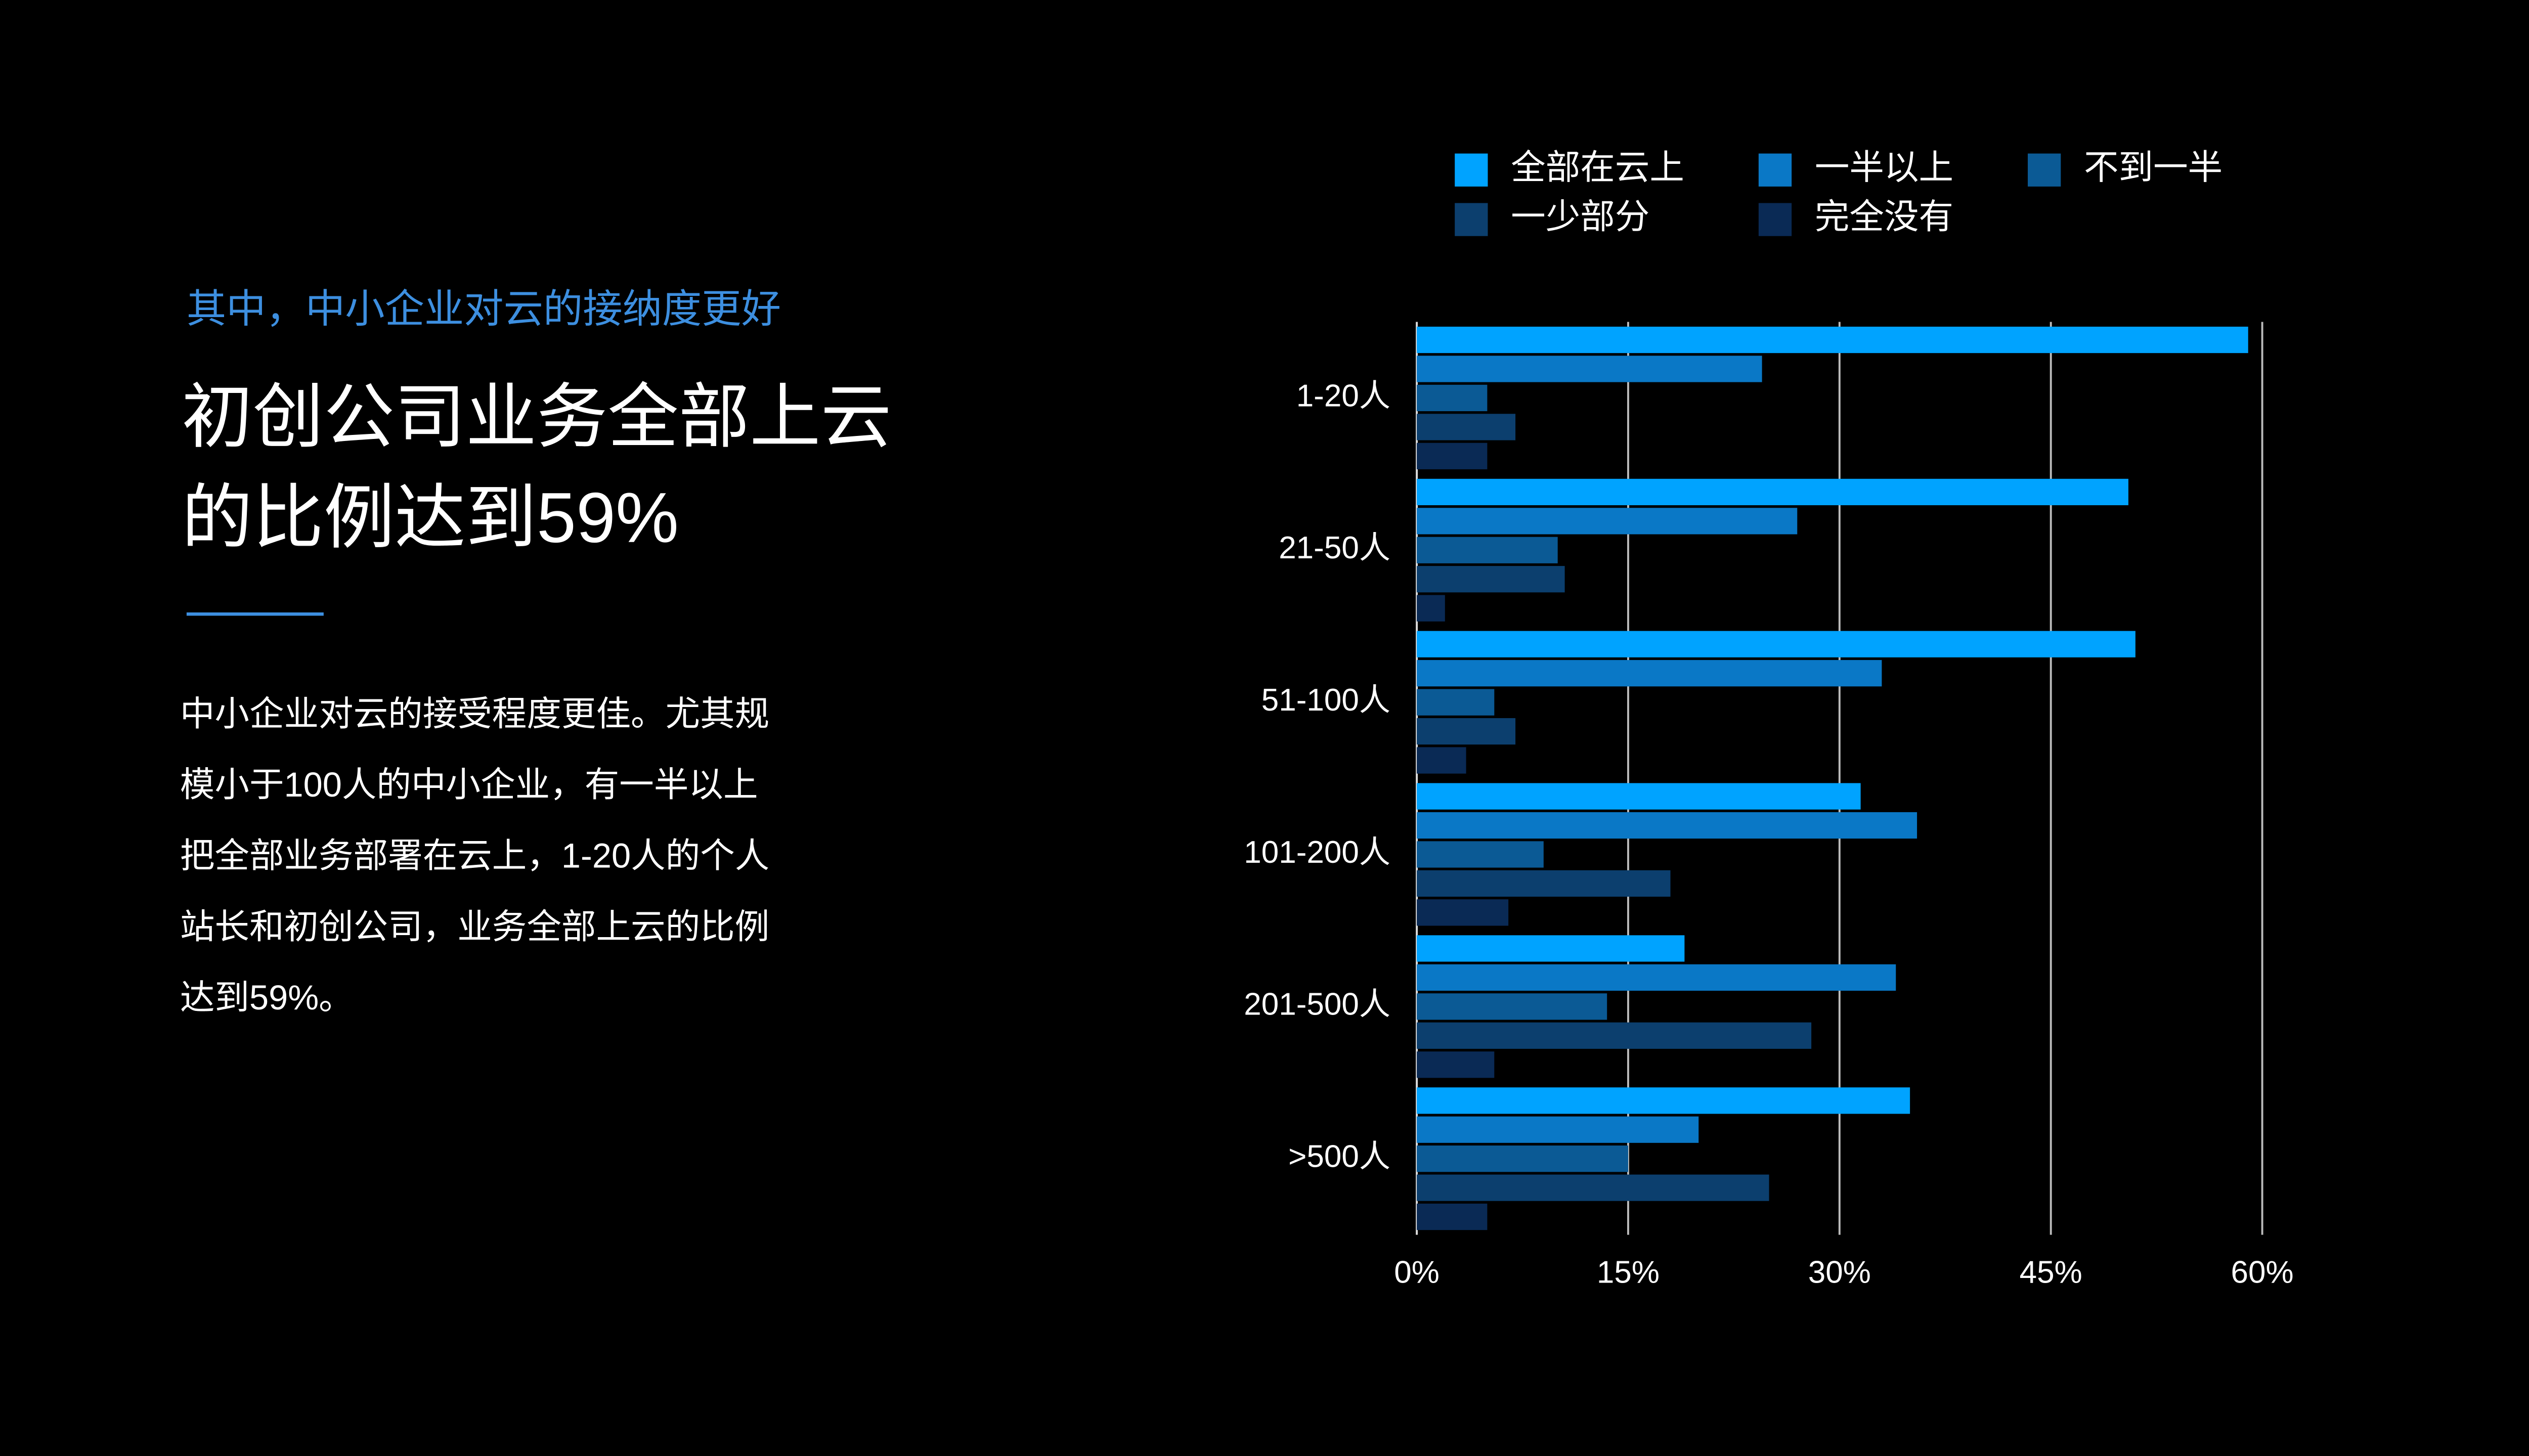  I want to click on body-line: 模小于100人的中小企业，有一半以上, so click(469, 784).